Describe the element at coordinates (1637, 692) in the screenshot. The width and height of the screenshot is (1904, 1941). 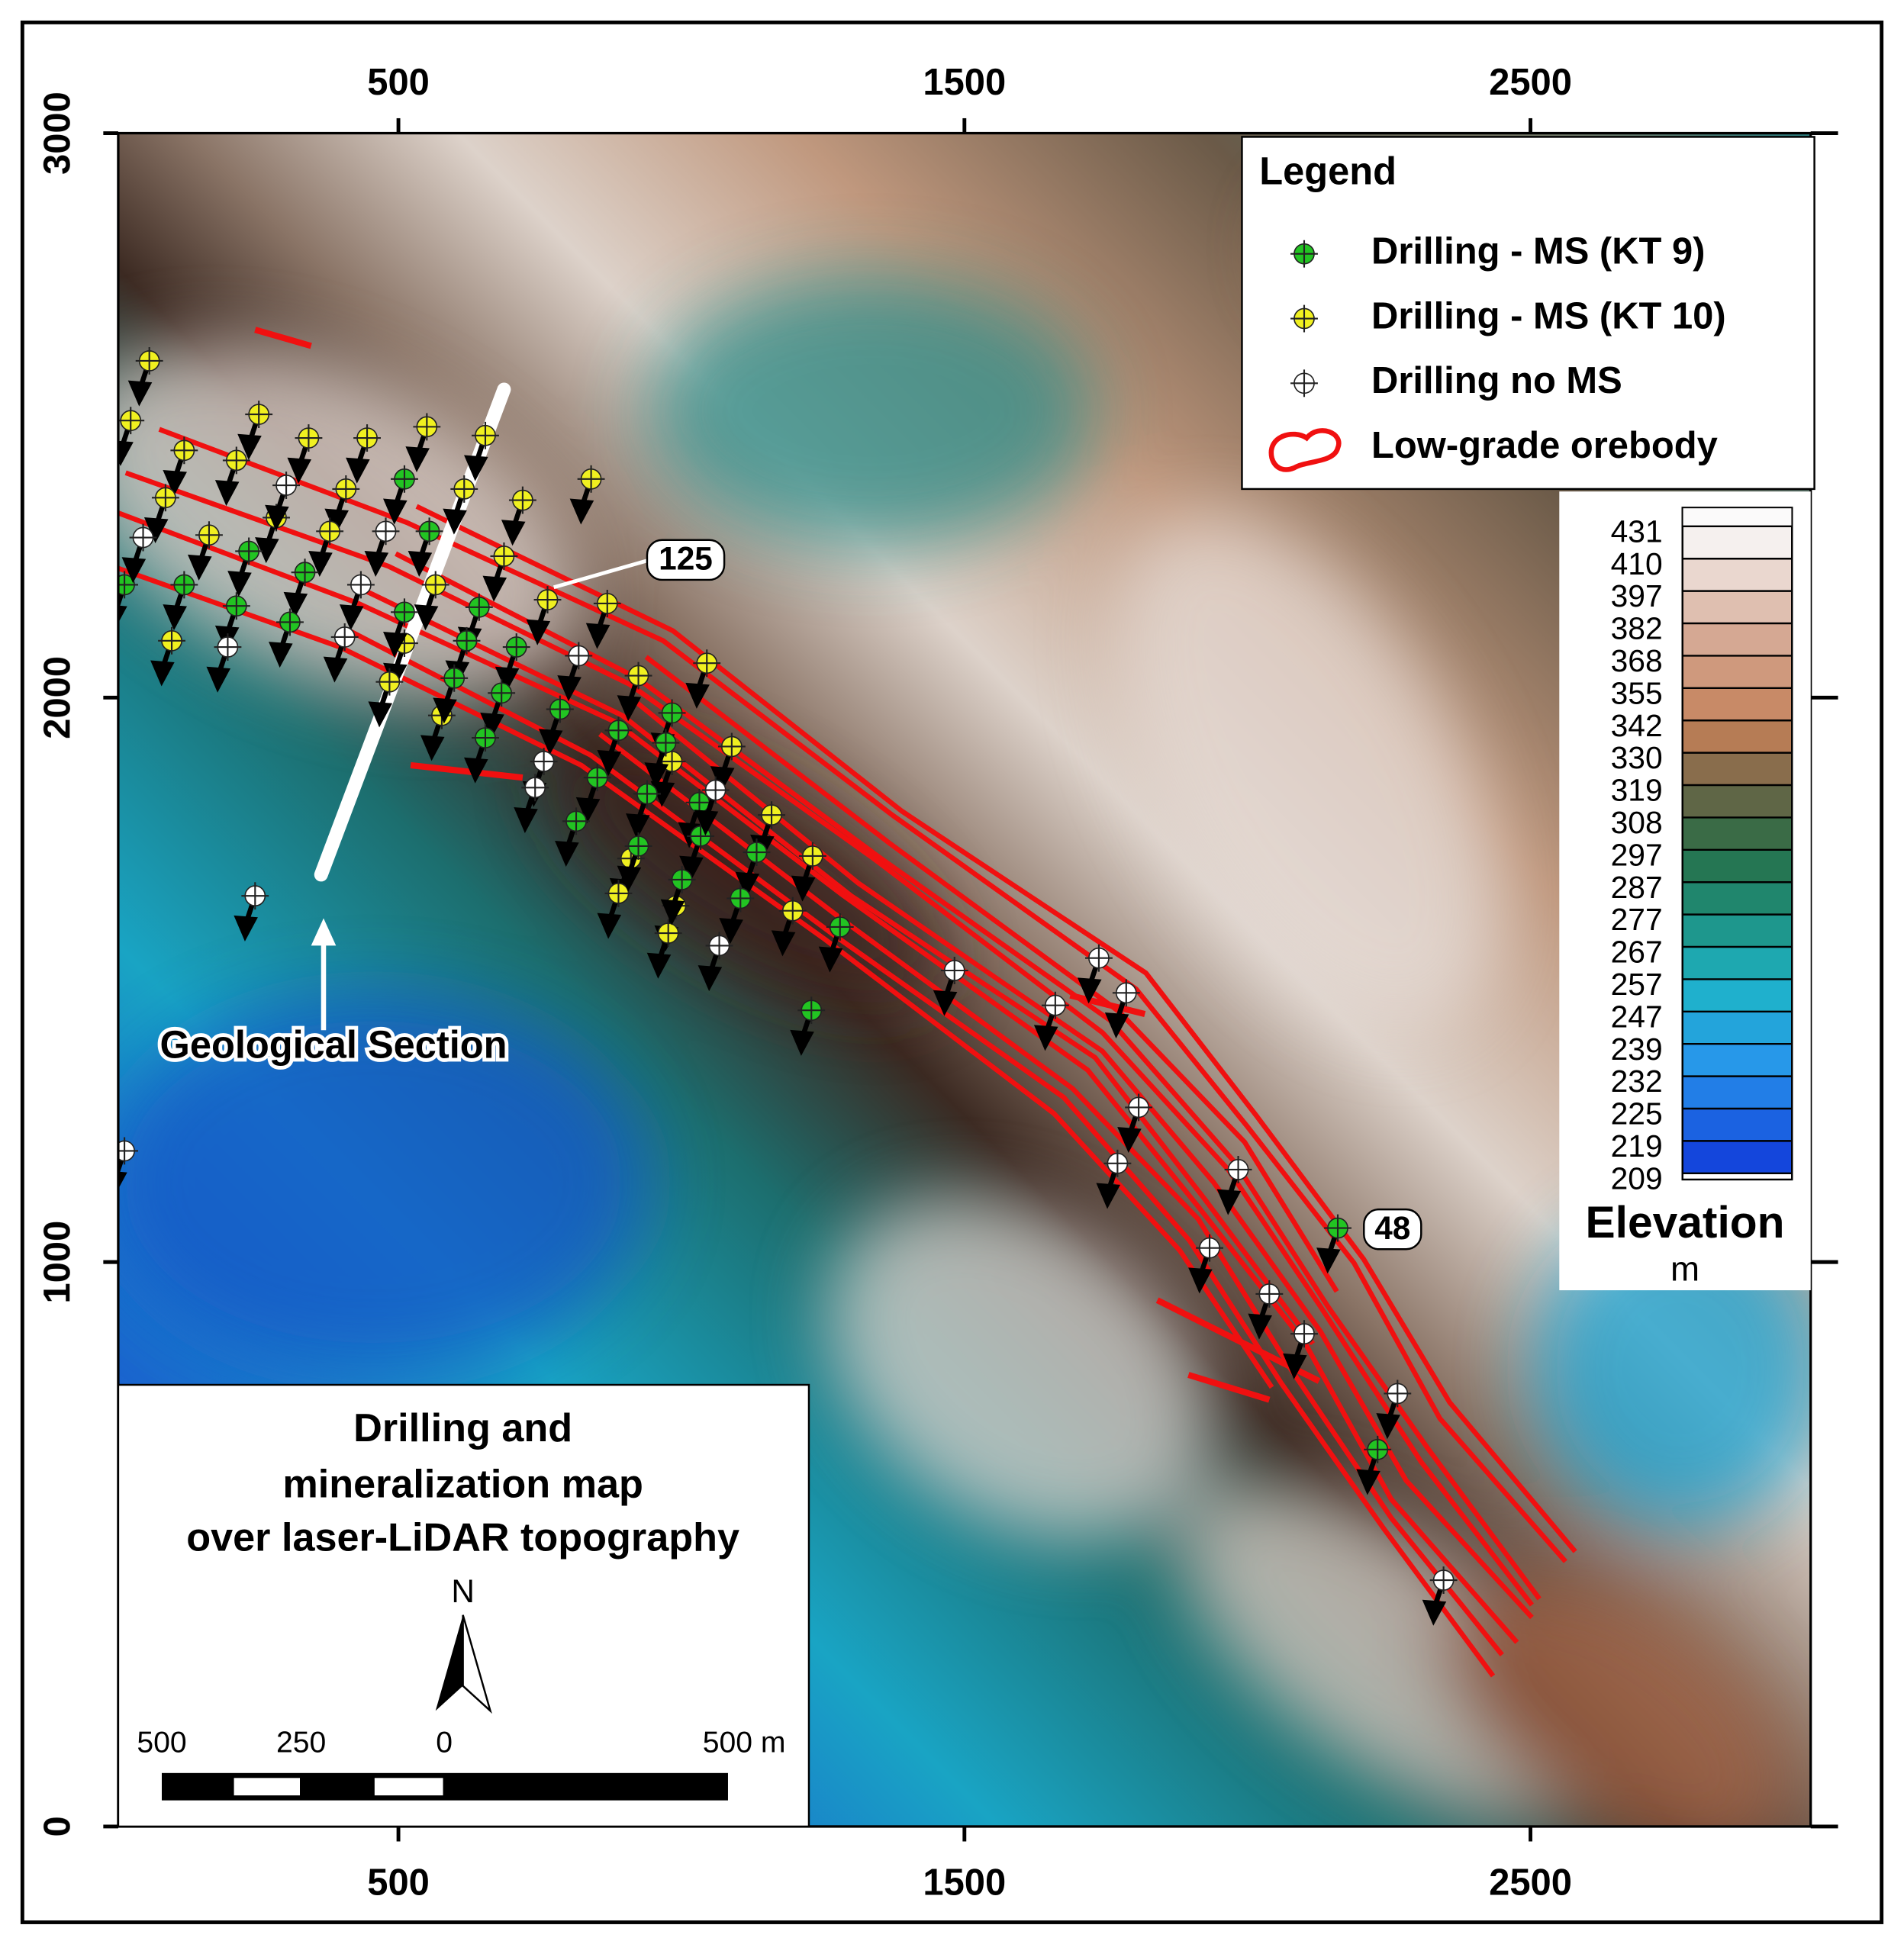
I see `colorbar-label: 355` at that location.